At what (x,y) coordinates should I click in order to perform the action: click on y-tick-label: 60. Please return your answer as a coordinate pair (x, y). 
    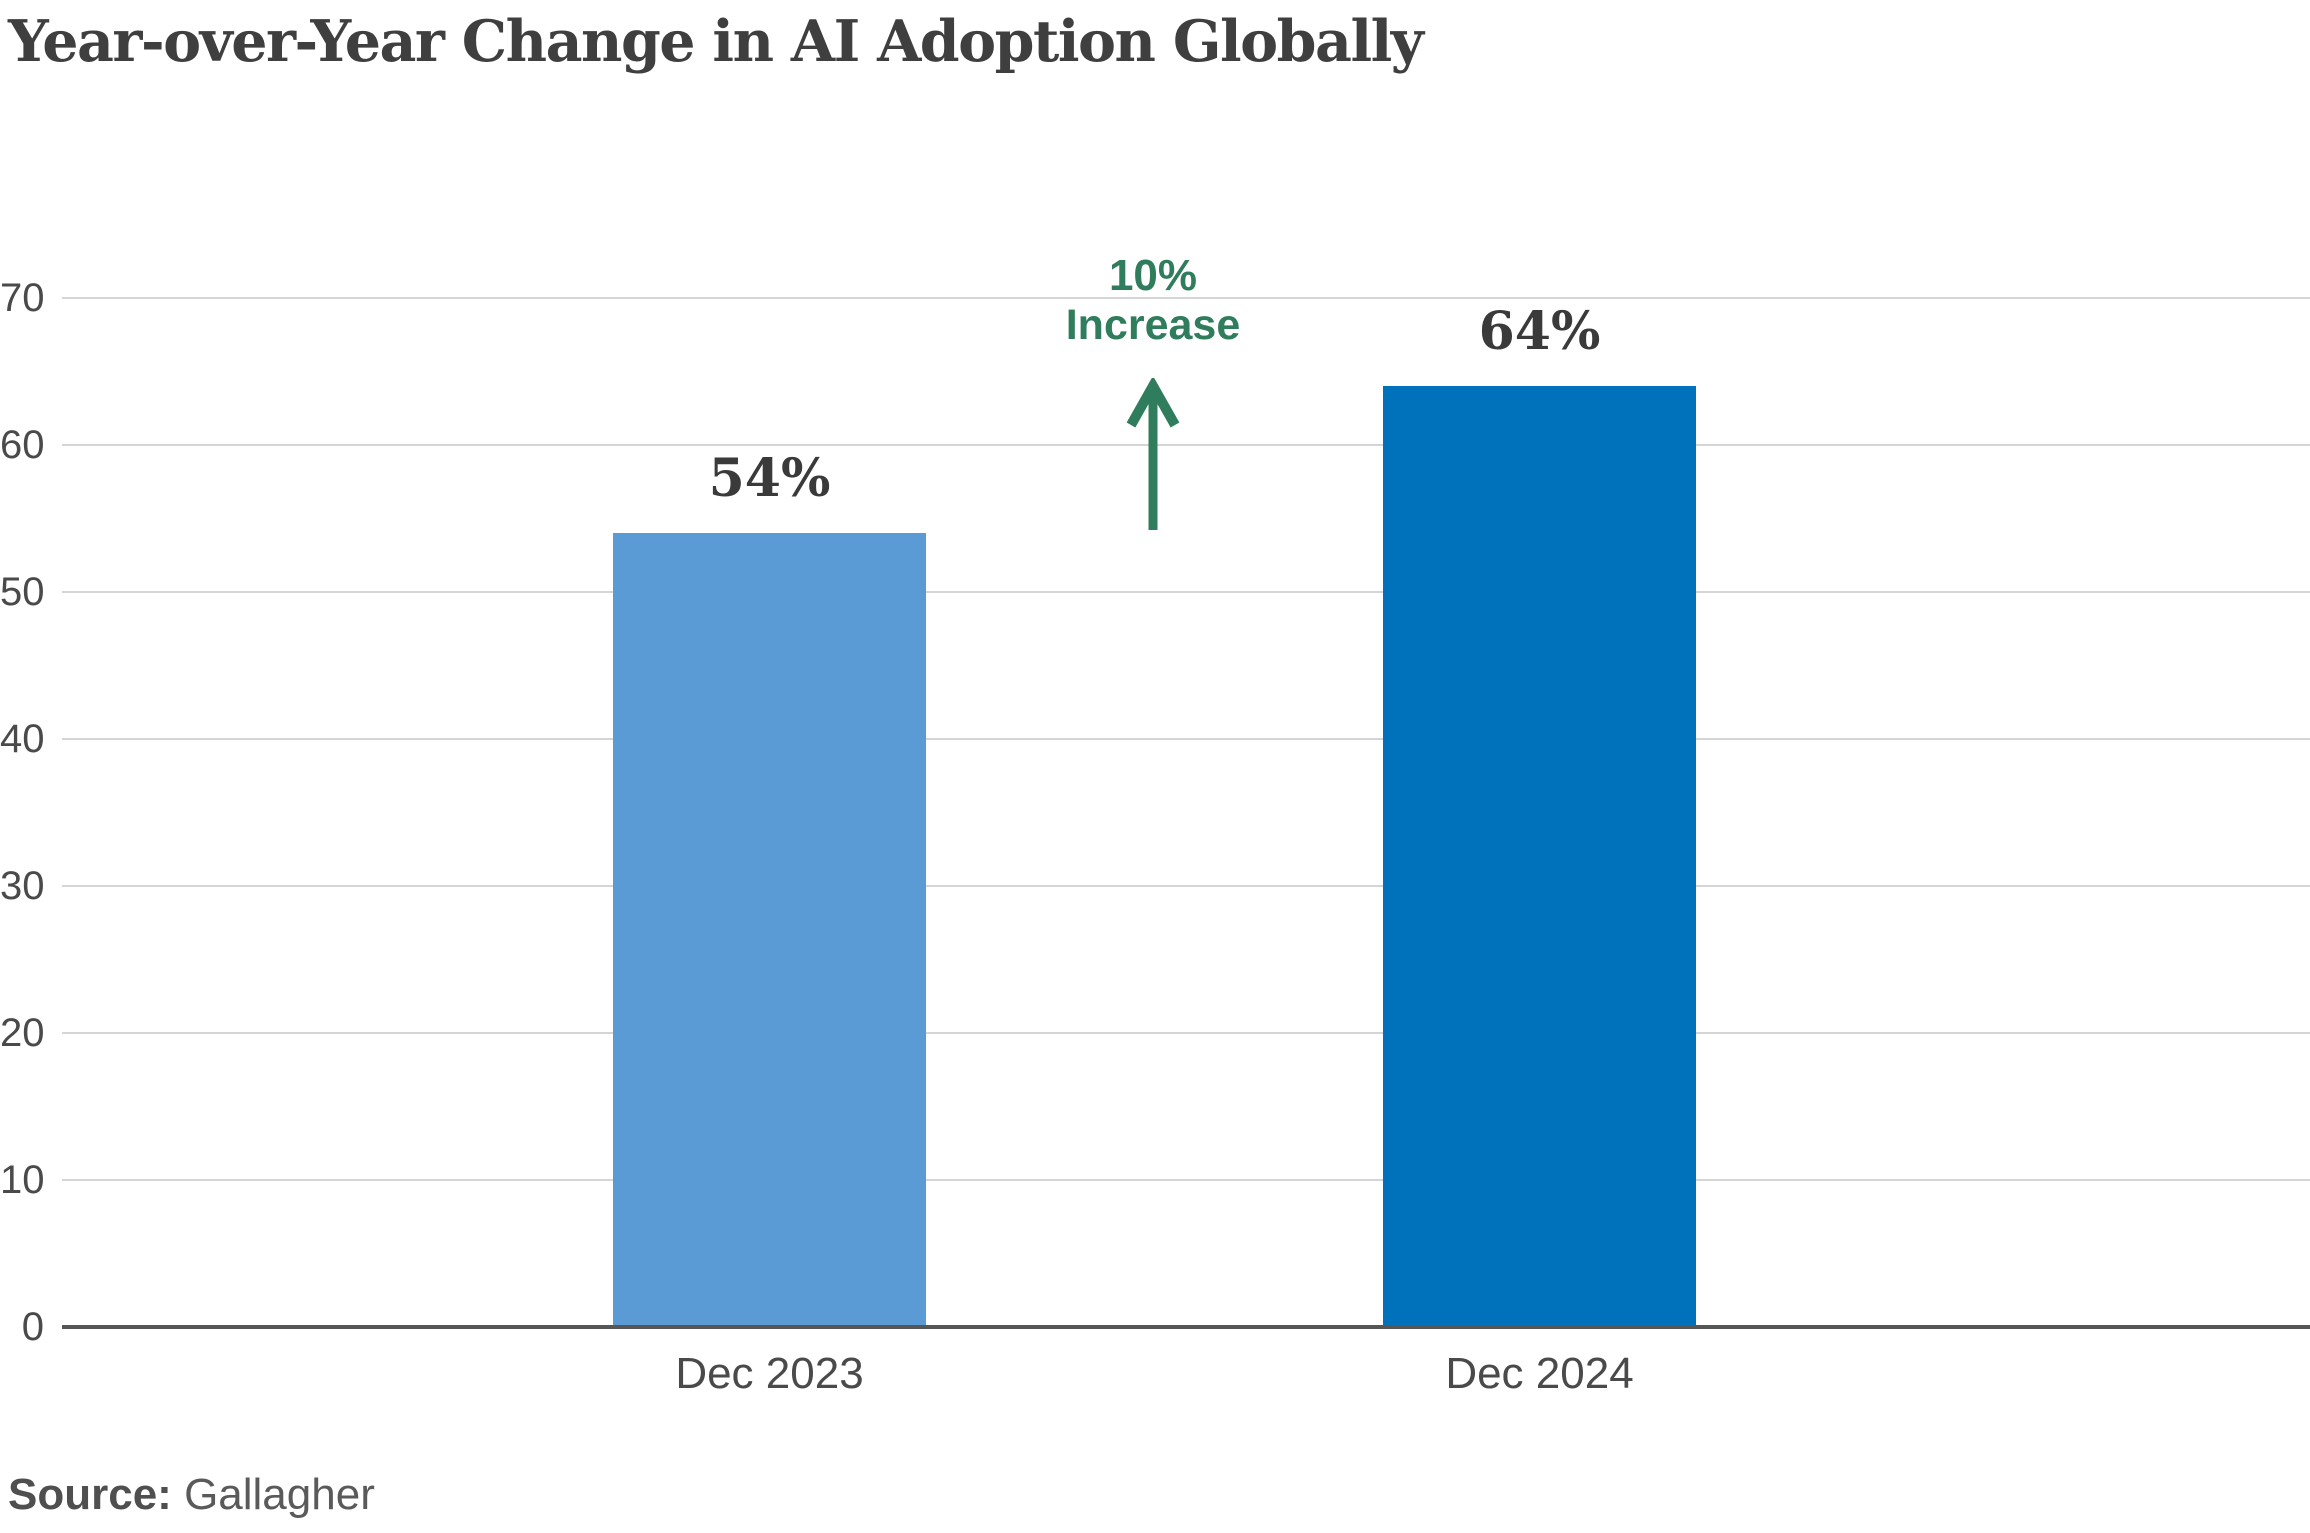
    Looking at the image, I should click on (22, 445).